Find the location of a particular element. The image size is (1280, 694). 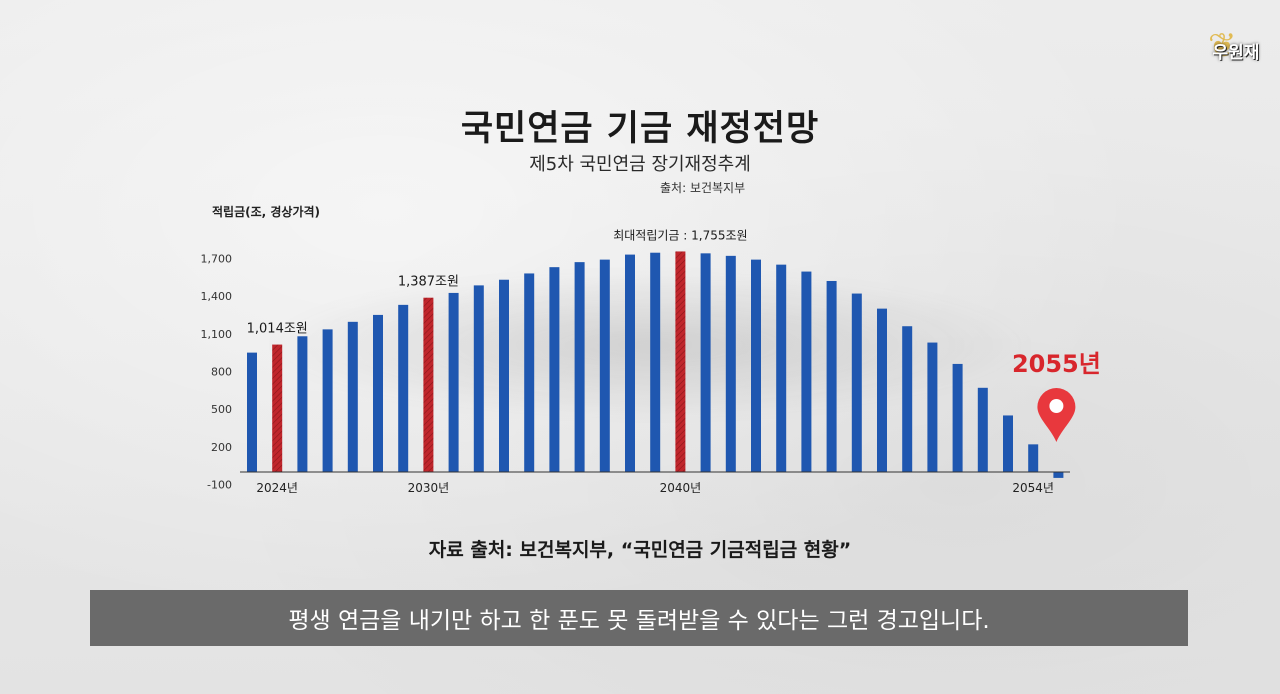

data-label: 1,014조원 is located at coordinates (277, 329).